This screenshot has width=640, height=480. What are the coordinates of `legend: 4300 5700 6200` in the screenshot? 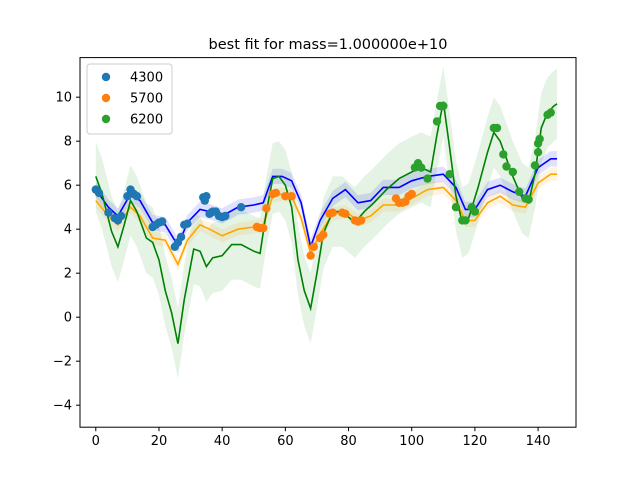 It's located at (129, 99).